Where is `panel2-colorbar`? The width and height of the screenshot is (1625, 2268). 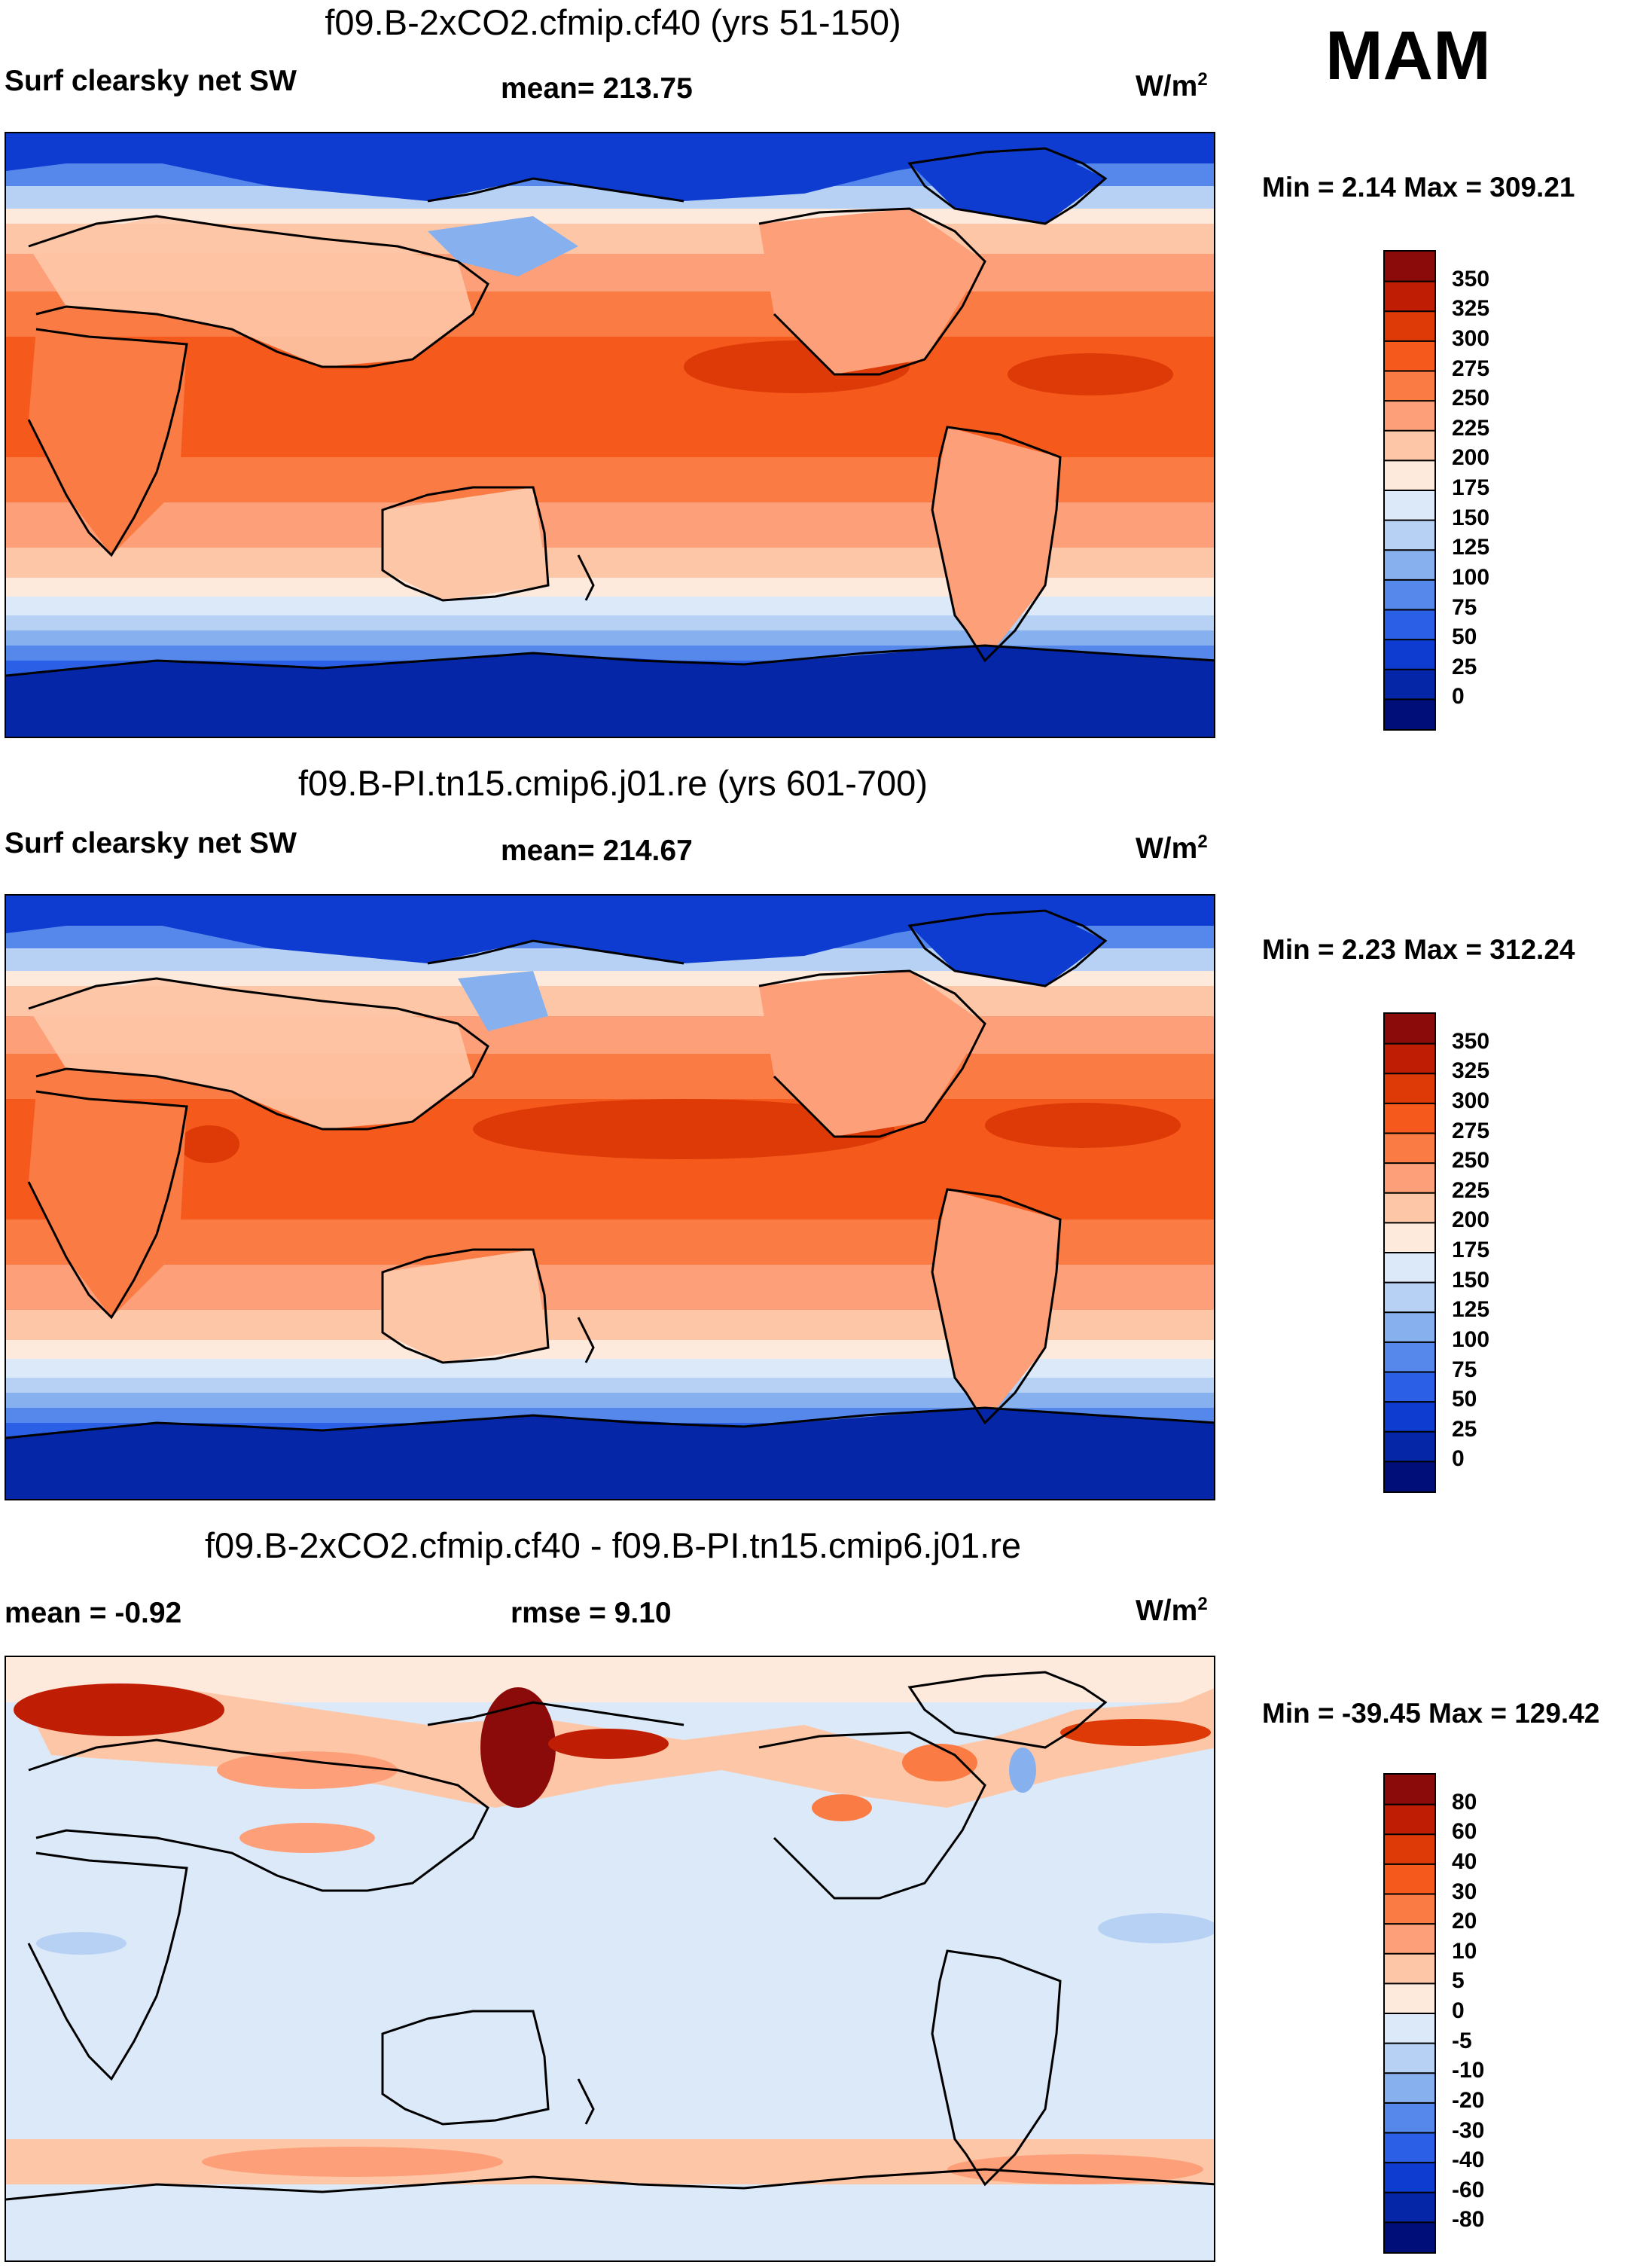
panel2-colorbar is located at coordinates (1409, 1253).